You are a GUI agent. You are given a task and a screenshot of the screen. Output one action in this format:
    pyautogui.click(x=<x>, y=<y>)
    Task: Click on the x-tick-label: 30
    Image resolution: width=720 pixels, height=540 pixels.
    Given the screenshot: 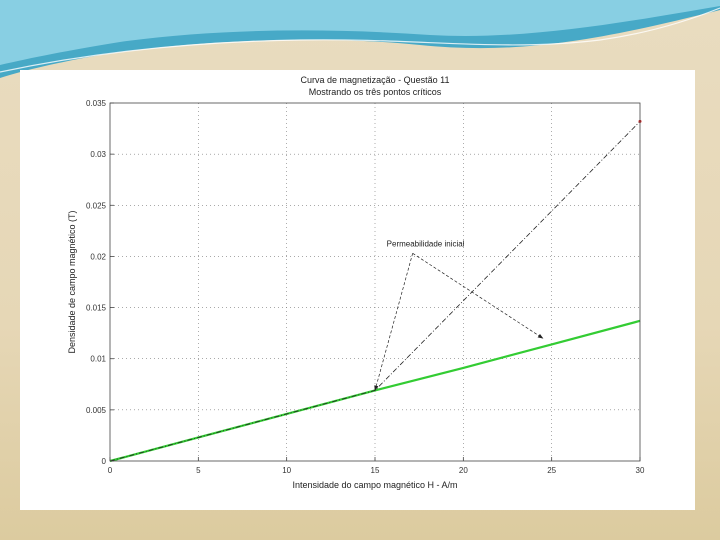 What is the action you would take?
    pyautogui.click(x=640, y=470)
    